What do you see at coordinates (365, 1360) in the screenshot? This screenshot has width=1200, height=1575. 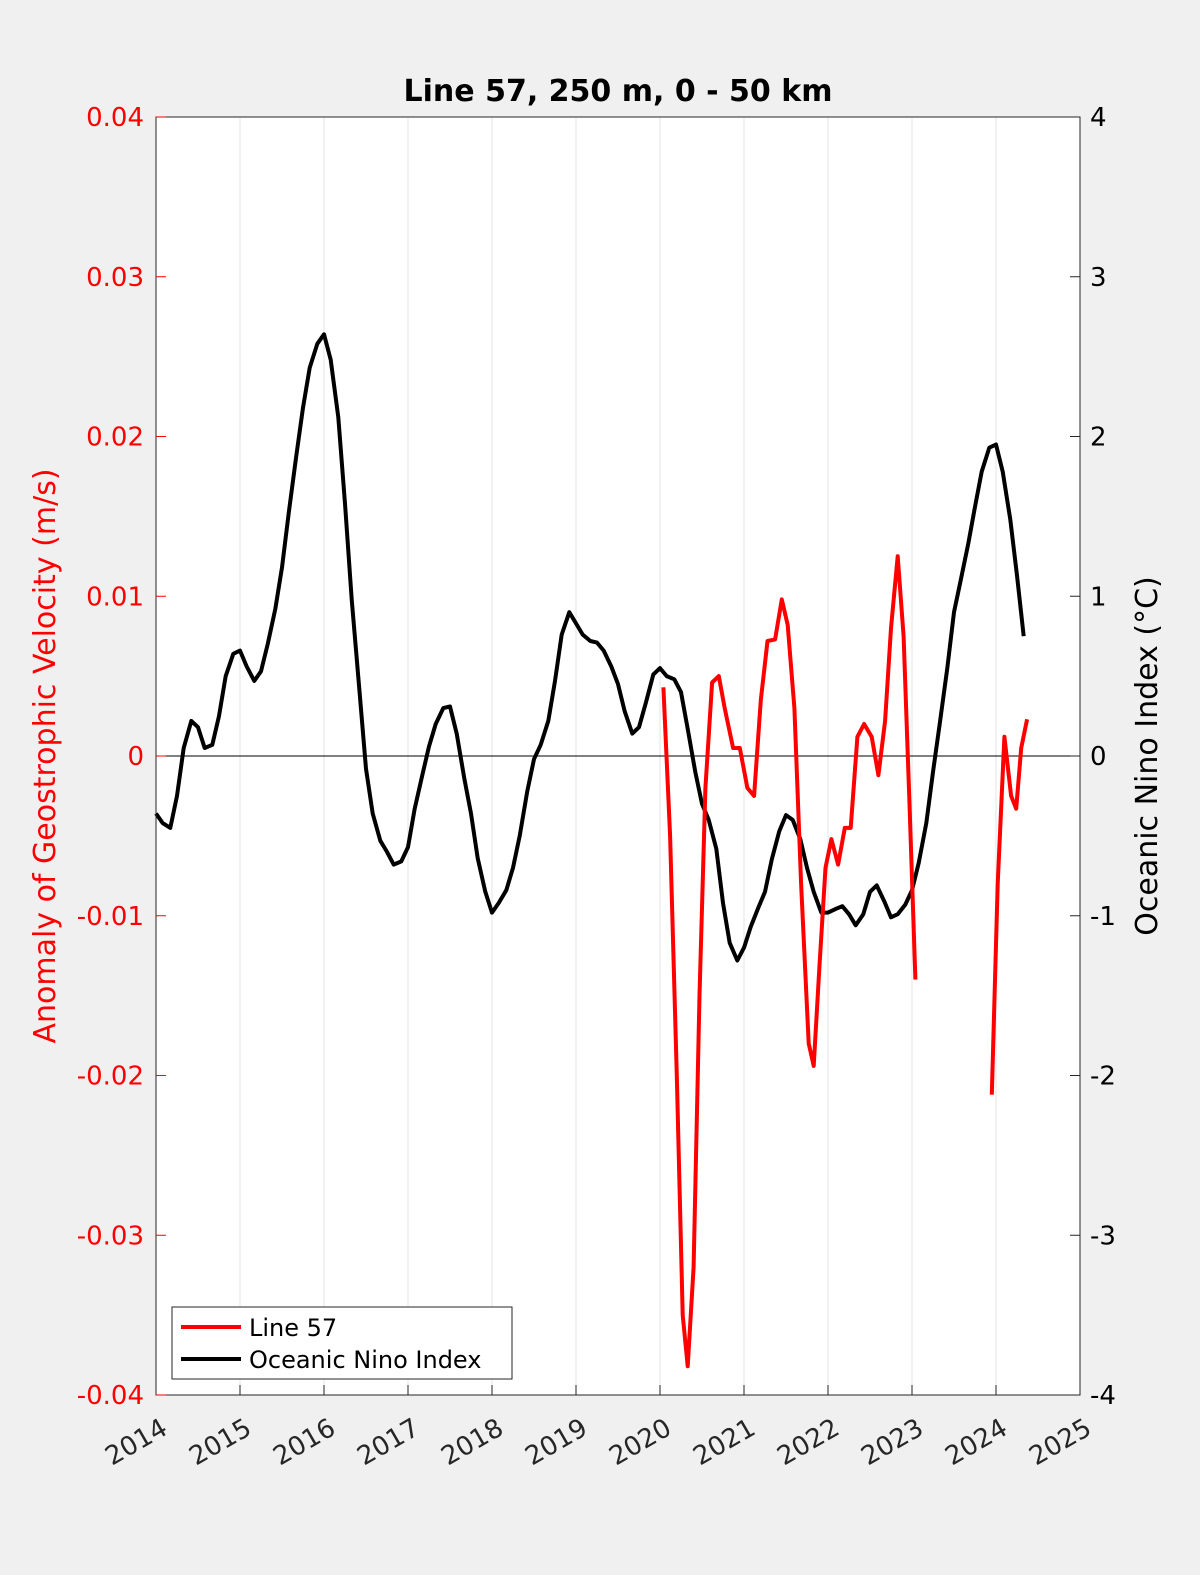 I see `legend-oni-label: Oceanic Nino Index` at bounding box center [365, 1360].